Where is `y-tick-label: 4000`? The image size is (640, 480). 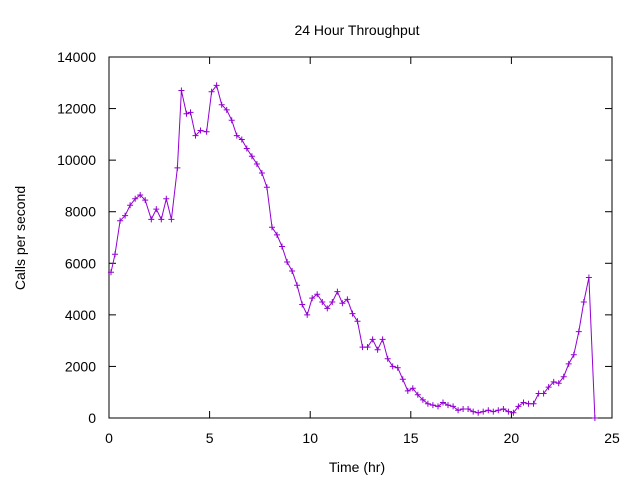
y-tick-label: 4000 is located at coordinates (80, 315).